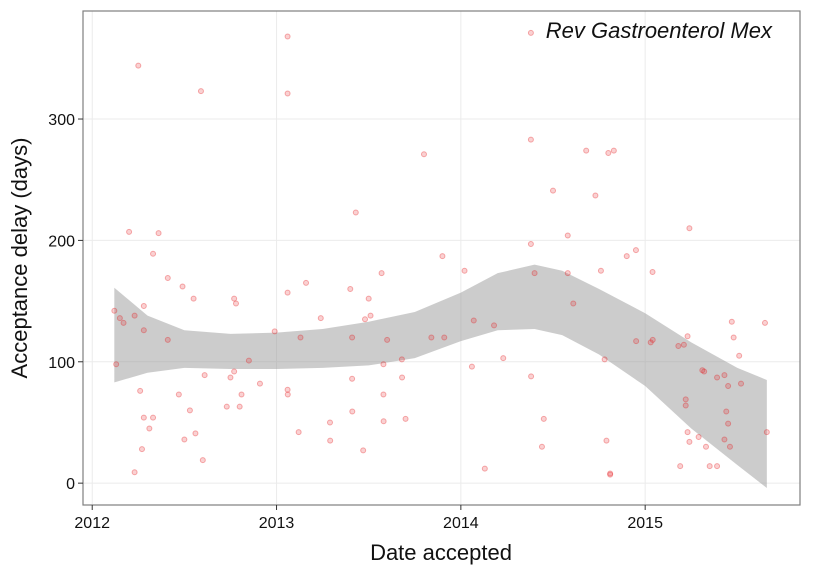 The width and height of the screenshot is (825, 575). What do you see at coordinates (61, 120) in the screenshot?
I see `y-tick-label: 300` at bounding box center [61, 120].